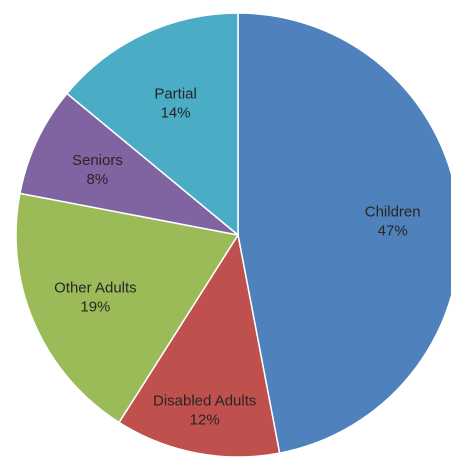 This screenshot has width=451, height=460. What do you see at coordinates (95, 288) in the screenshot?
I see `slice-label-other-adults: Other Adults` at bounding box center [95, 288].